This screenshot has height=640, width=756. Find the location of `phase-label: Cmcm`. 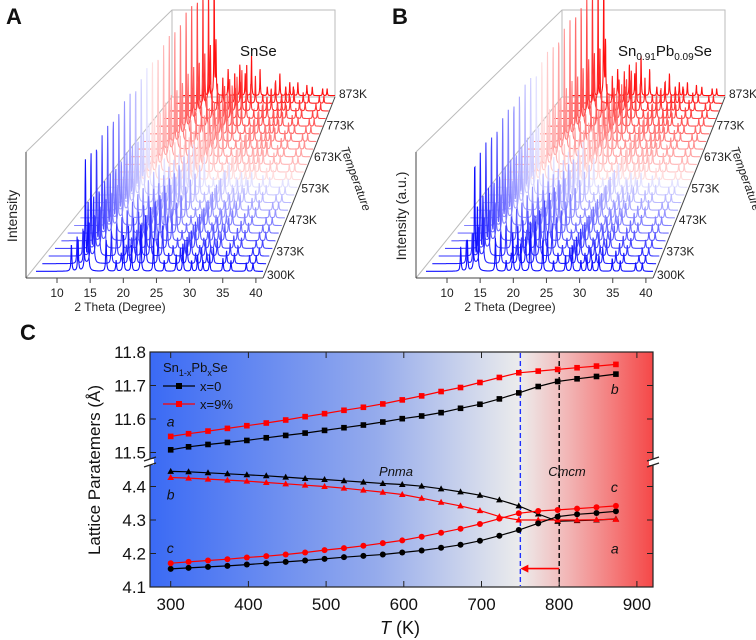

phase-label: Cmcm is located at coordinates (567, 471).